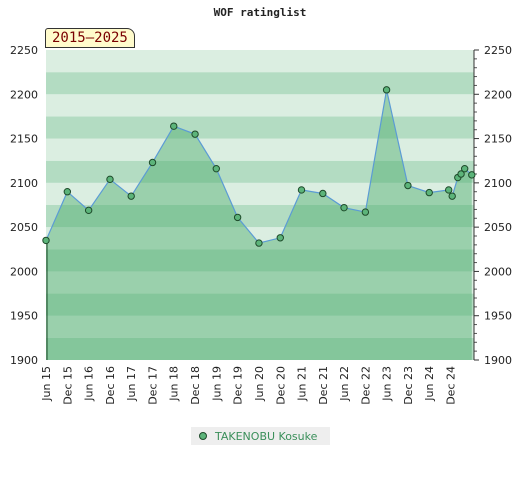 The width and height of the screenshot is (520, 480). What do you see at coordinates (216, 384) in the screenshot?
I see `x-tick-label: Jun 19` at bounding box center [216, 384].